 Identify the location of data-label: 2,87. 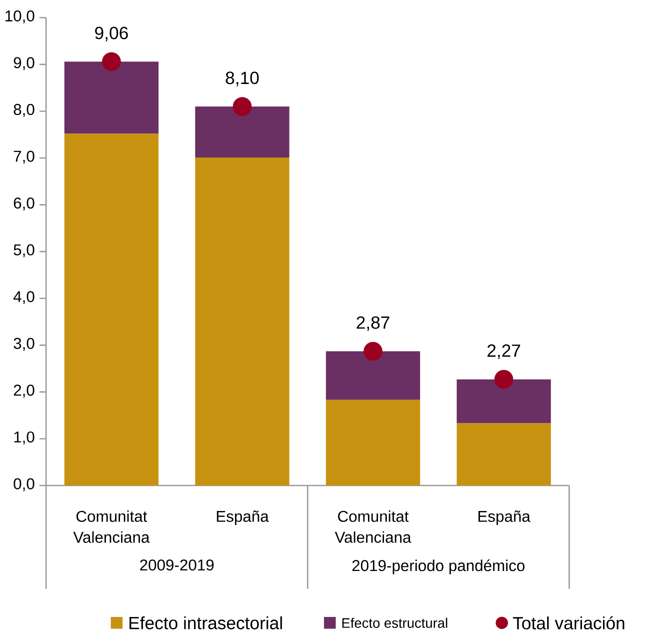
(373, 324).